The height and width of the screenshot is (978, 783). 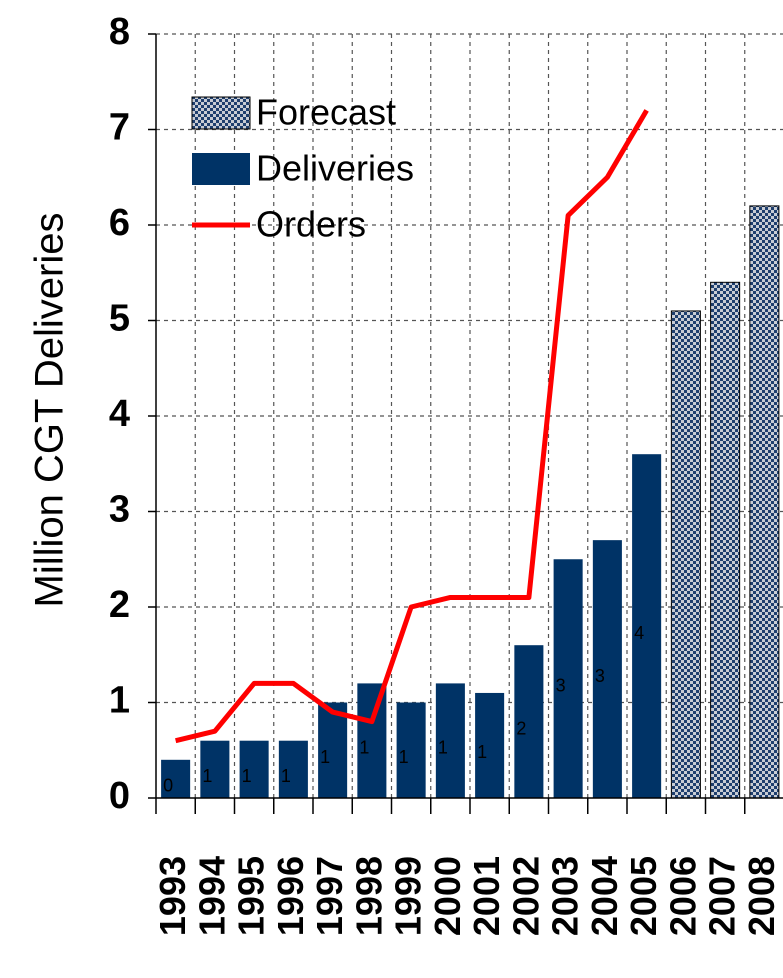 I want to click on x-tick-label: 2004, so click(x=604, y=896).